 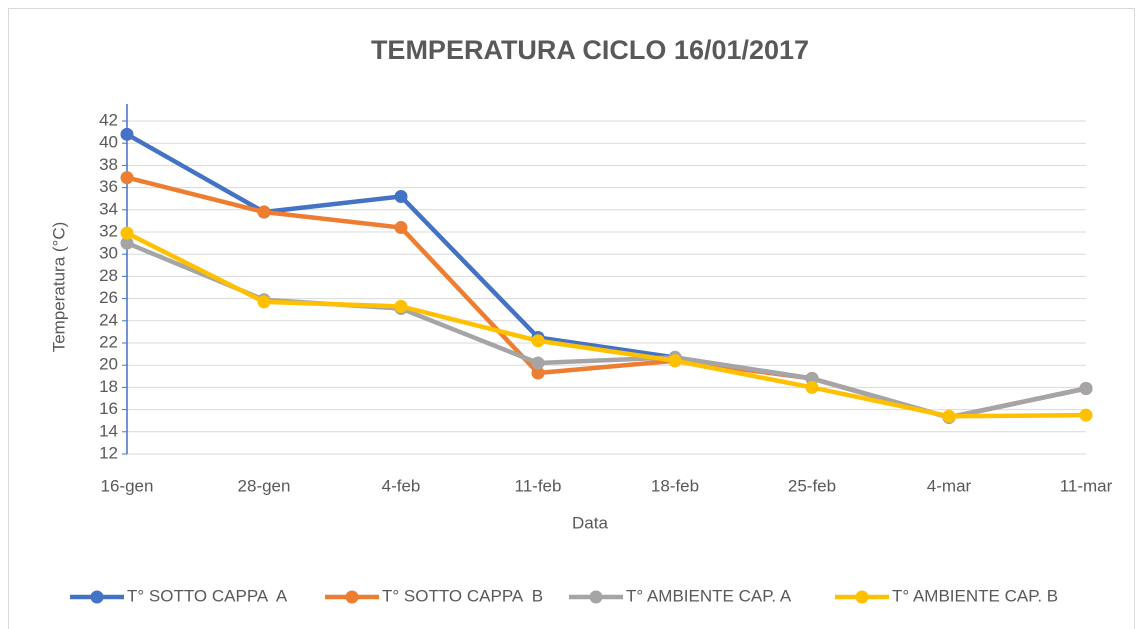 What do you see at coordinates (108, 319) in the screenshot?
I see `y-tick-label: 24` at bounding box center [108, 319].